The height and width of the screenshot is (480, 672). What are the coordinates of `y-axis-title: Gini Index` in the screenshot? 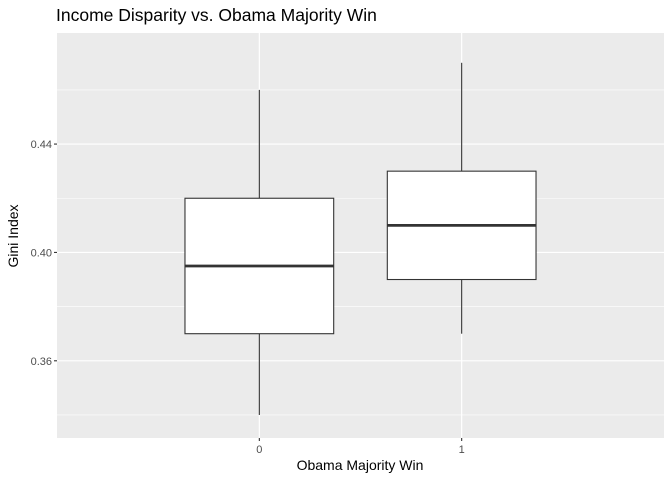 It's located at (13, 235).